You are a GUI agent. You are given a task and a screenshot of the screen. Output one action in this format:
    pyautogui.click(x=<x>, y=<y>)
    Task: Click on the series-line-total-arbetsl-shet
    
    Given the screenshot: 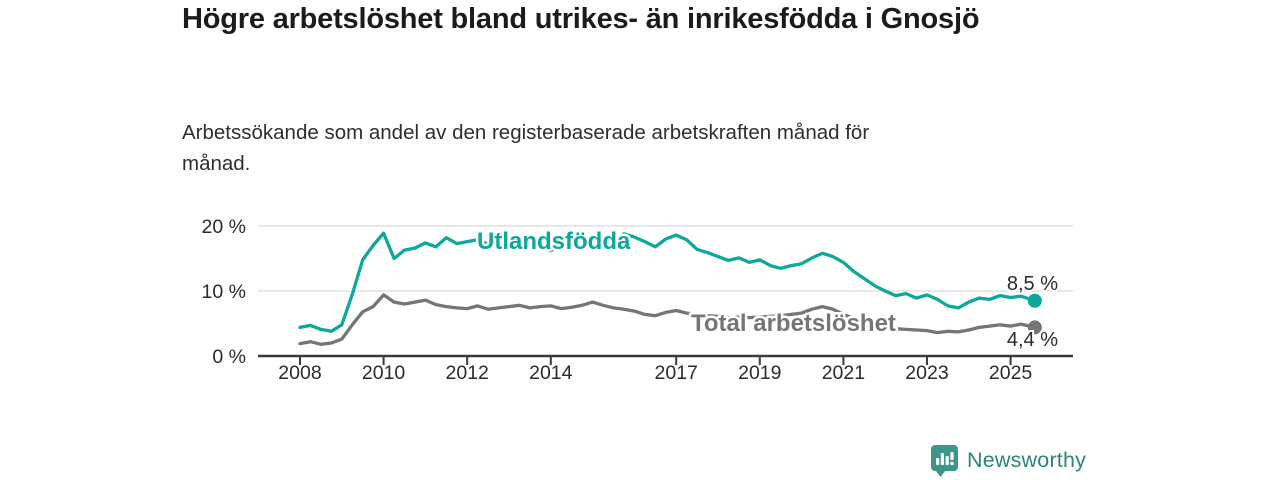 What is the action you would take?
    pyautogui.click(x=667, y=319)
    